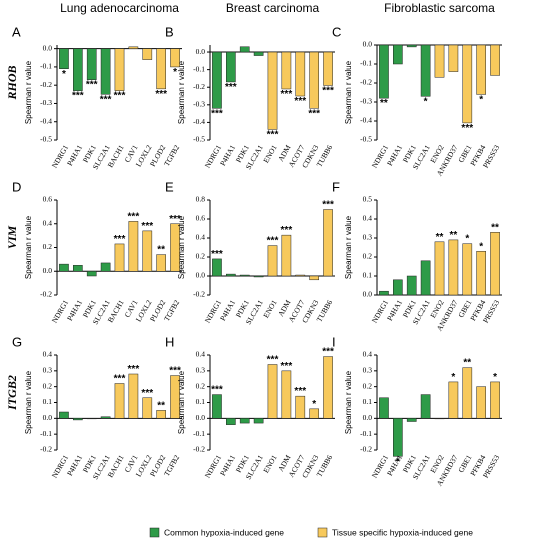 The image size is (535, 550). What do you see at coordinates (336, 186) in the screenshot?
I see `panel-letter: F` at bounding box center [336, 186].